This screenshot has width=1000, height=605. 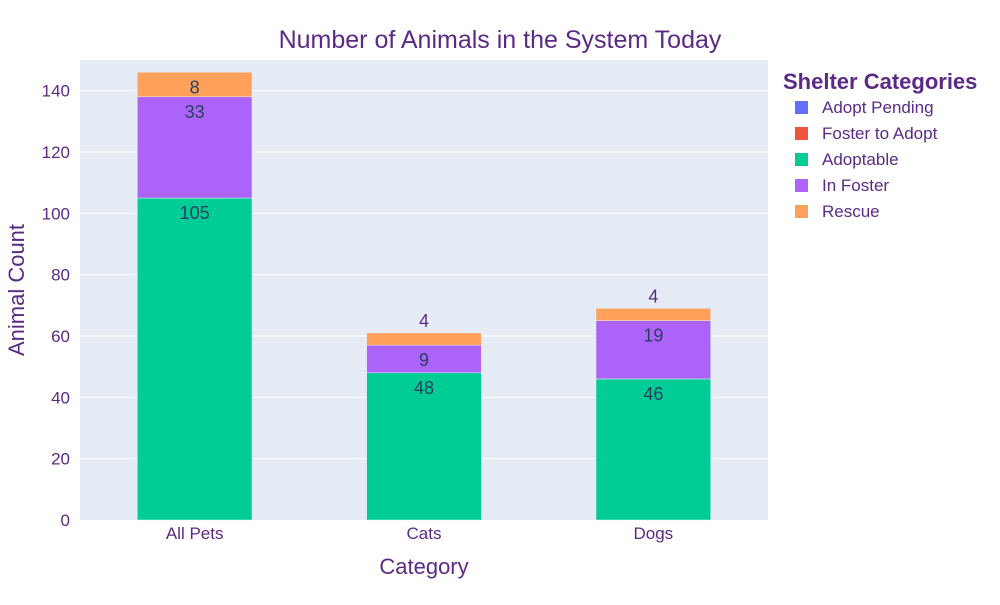 I want to click on x-axis-title: Category, so click(x=423, y=566).